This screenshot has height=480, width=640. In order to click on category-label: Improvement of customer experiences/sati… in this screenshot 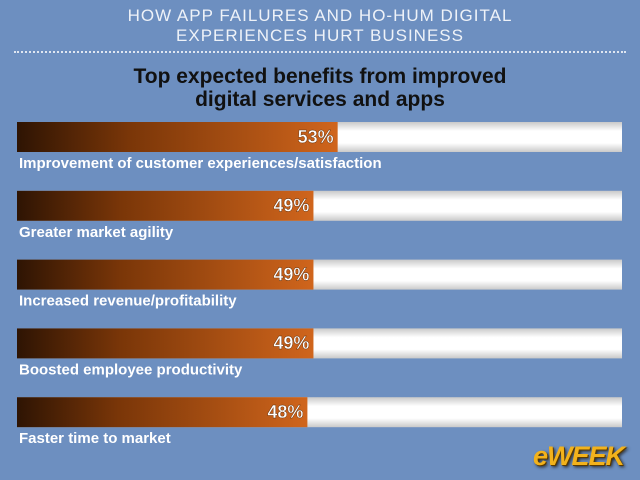, I will do `click(200, 163)`.